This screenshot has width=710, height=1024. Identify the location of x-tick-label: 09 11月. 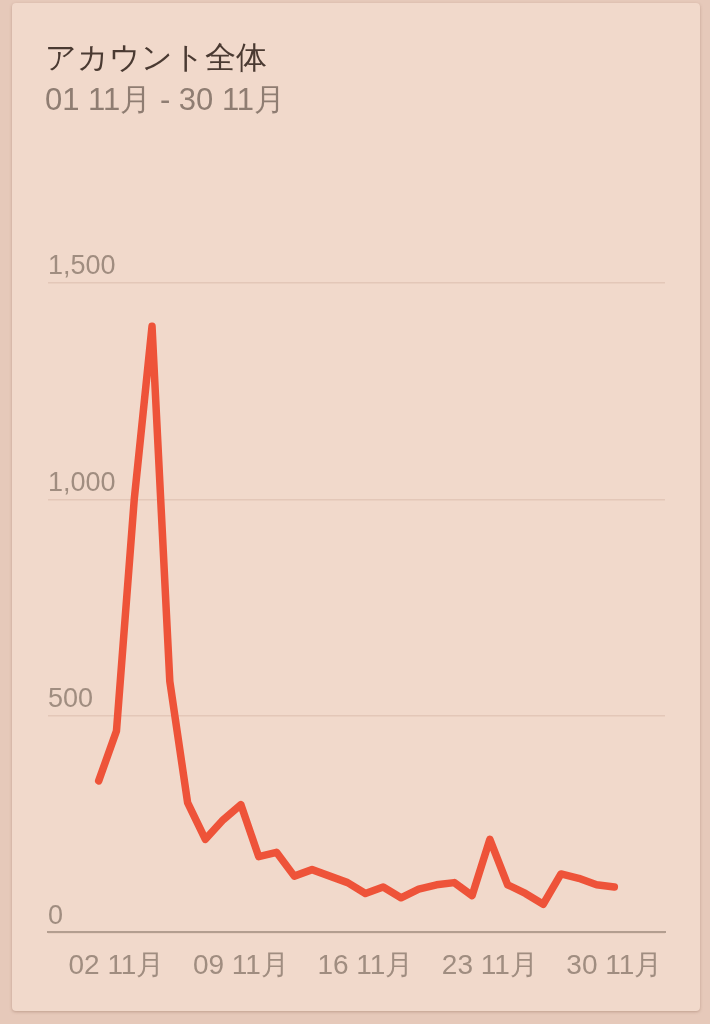
(240, 964).